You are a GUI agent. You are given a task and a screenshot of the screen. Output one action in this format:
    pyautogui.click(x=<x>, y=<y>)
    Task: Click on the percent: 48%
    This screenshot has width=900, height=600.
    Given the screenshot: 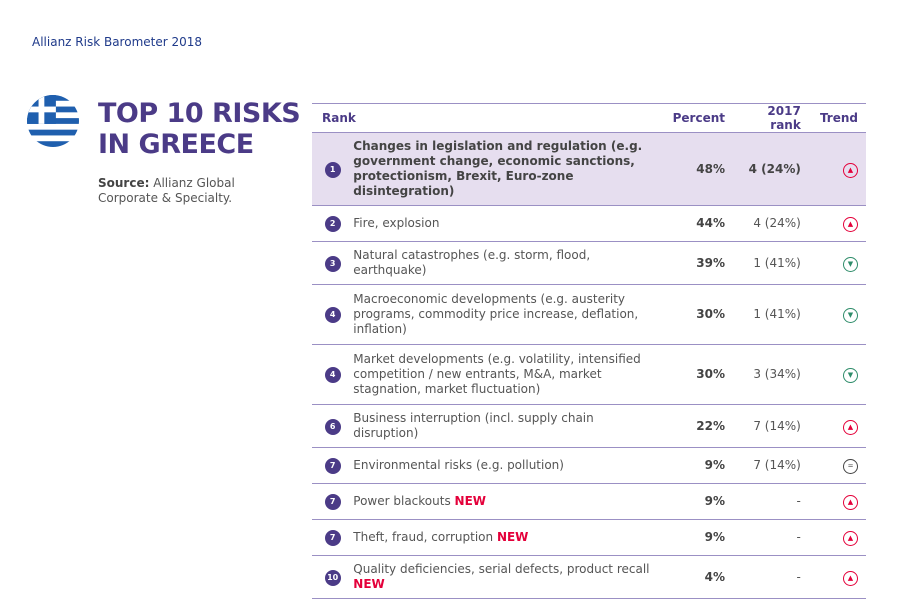 What is the action you would take?
    pyautogui.click(x=695, y=169)
    